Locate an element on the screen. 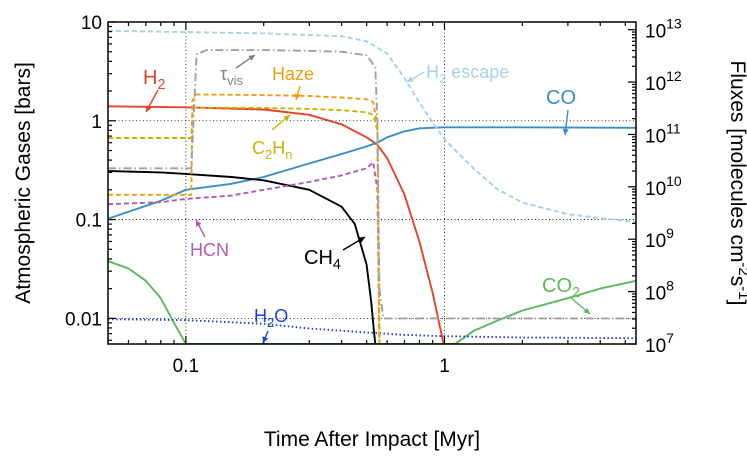 Image resolution: width=747 pixels, height=463 pixels. y-right-tick-label: 10¹³ is located at coordinates (663, 29).